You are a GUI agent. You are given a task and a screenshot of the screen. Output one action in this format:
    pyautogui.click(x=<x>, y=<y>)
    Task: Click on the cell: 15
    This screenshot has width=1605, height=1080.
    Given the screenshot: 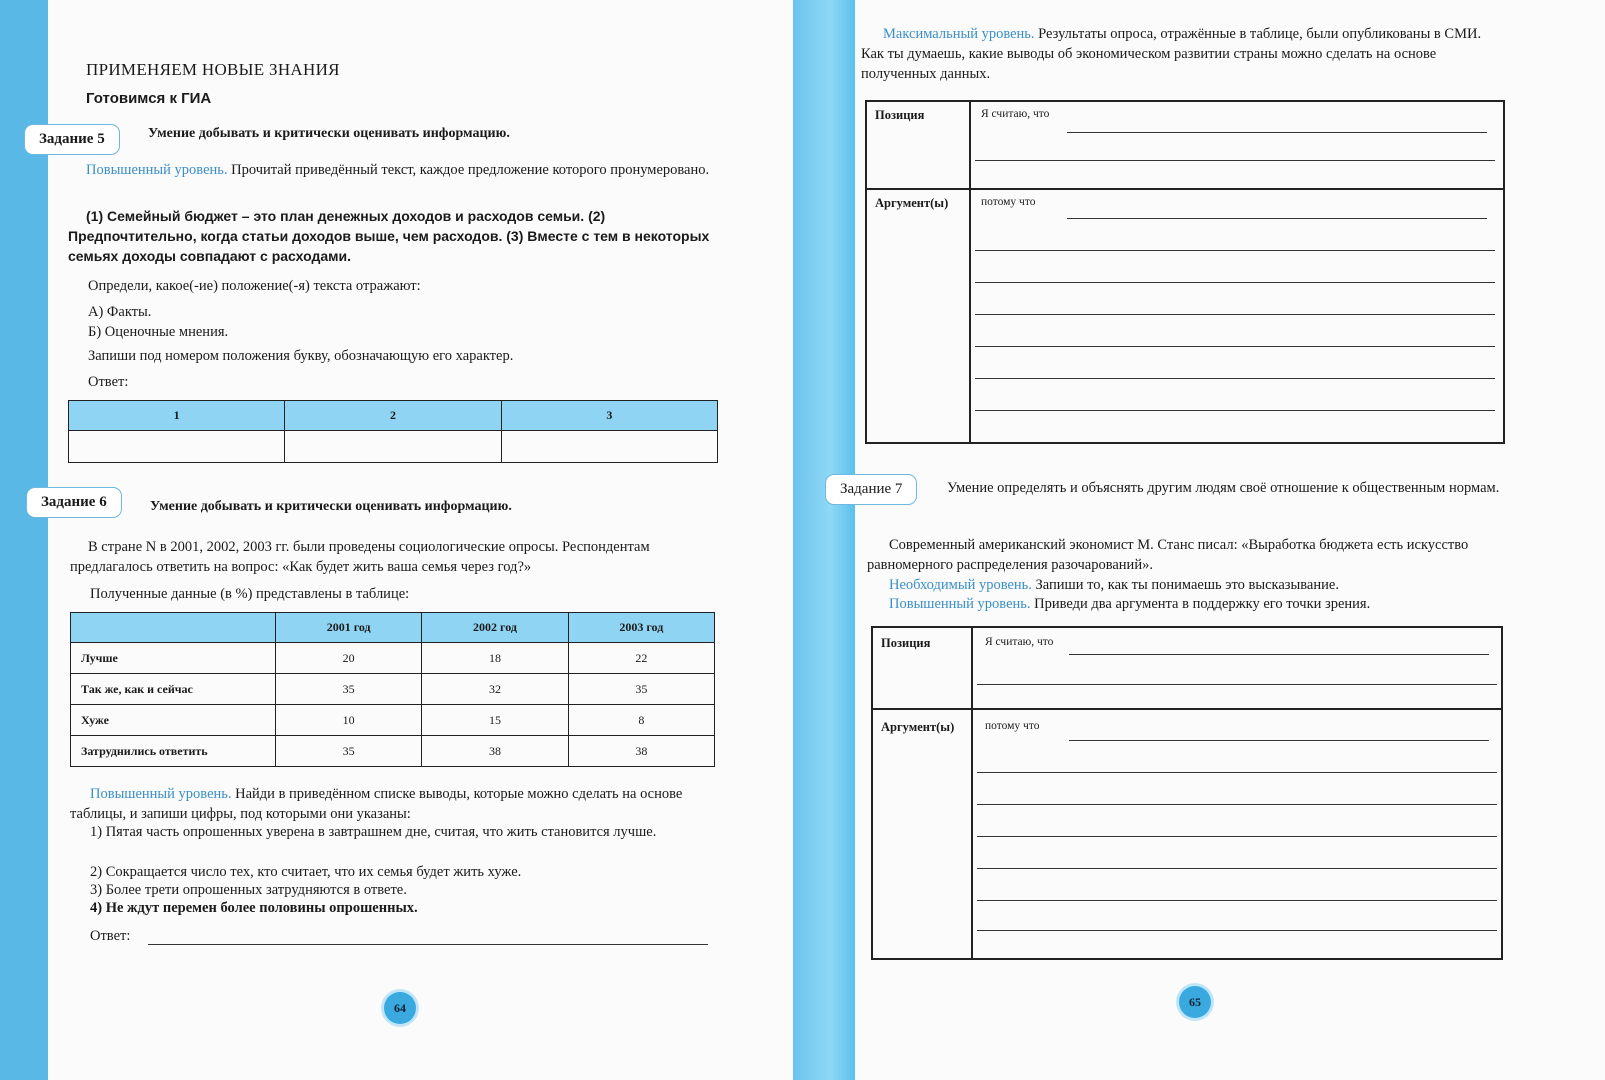 What is the action you would take?
    pyautogui.click(x=495, y=720)
    